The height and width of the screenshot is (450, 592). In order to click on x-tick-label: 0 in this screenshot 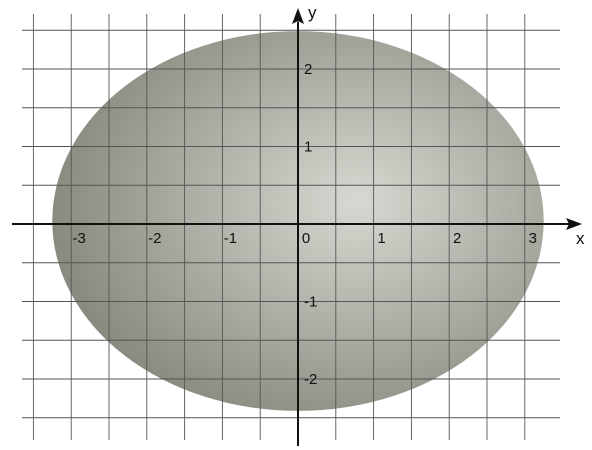, I will do `click(306, 238)`.